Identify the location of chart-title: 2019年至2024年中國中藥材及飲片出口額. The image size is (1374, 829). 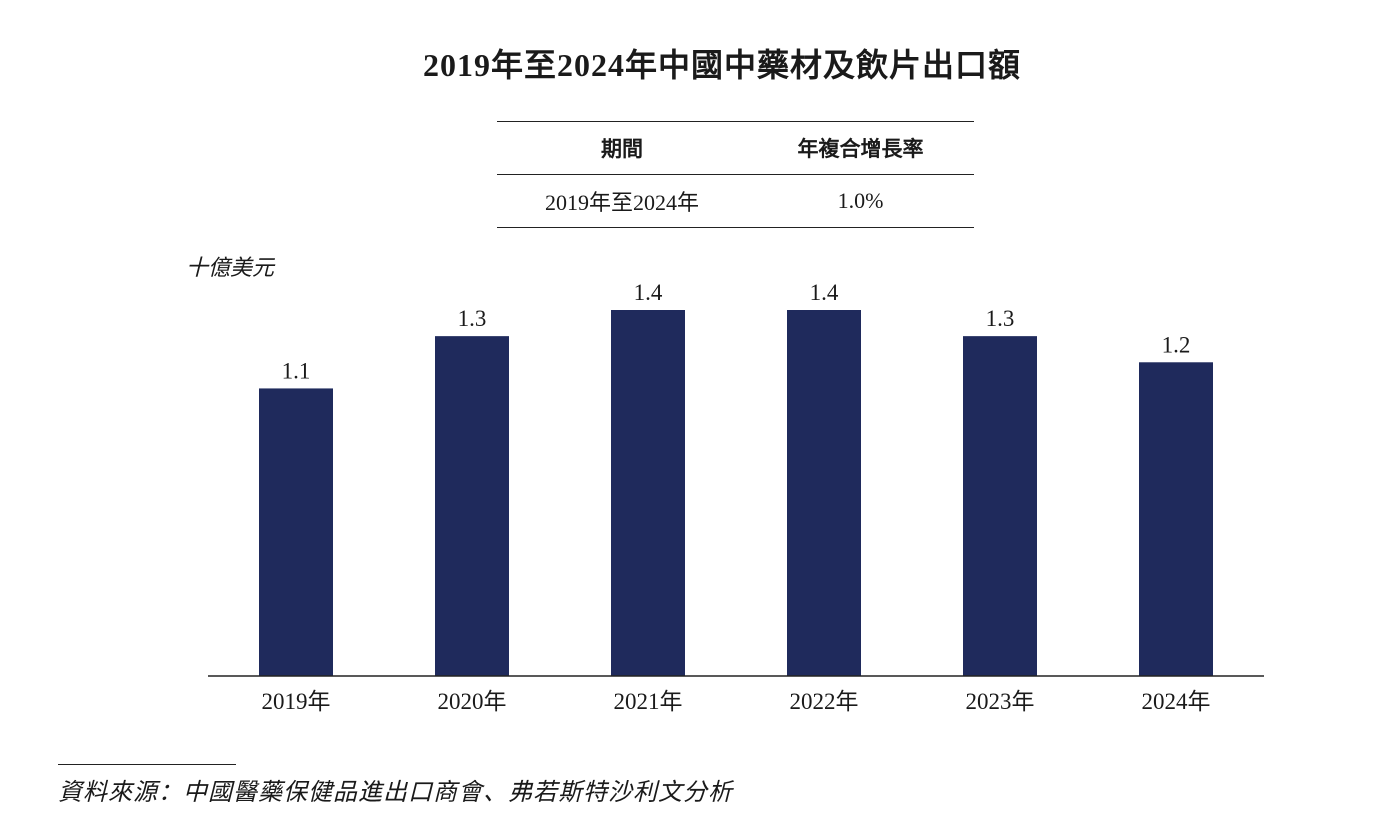
(721, 65).